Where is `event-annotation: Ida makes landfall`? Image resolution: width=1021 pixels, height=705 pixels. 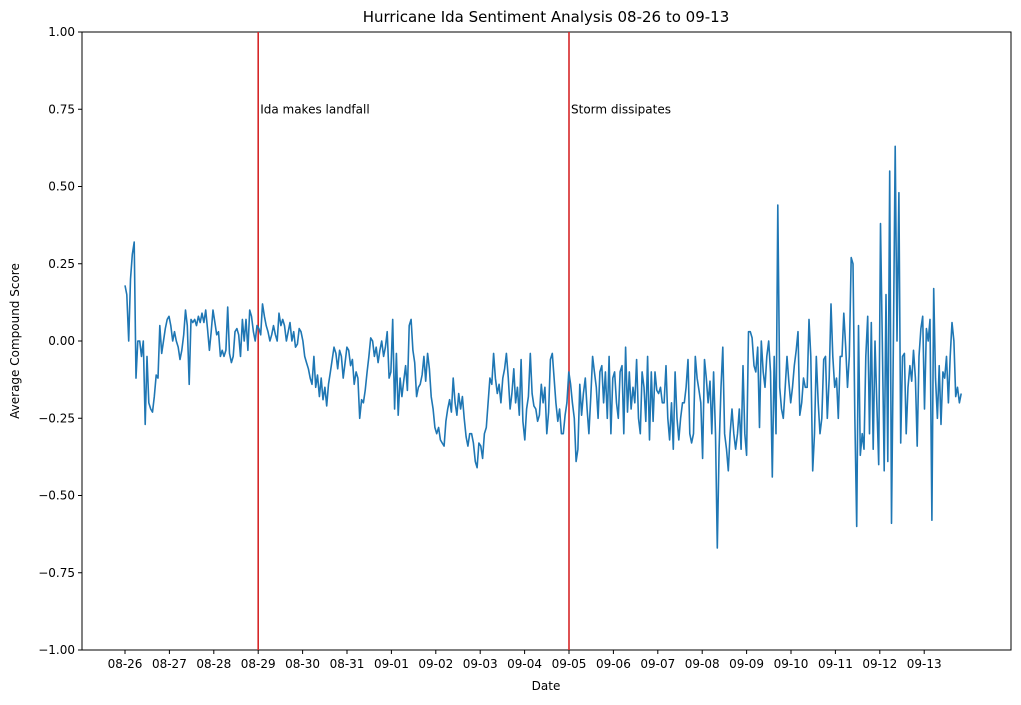
event-annotation: Ida makes landfall is located at coordinates (315, 109).